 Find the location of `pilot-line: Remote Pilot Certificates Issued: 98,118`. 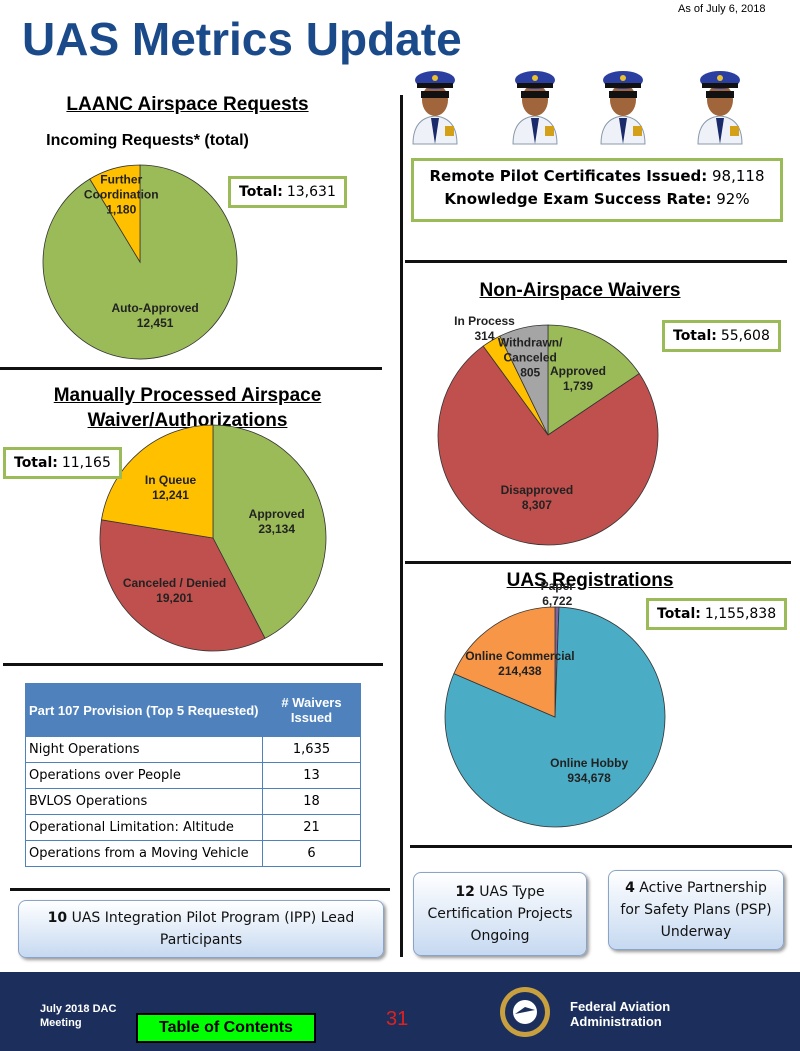

pilot-line: Remote Pilot Certificates Issued: 98,118 is located at coordinates (597, 176).